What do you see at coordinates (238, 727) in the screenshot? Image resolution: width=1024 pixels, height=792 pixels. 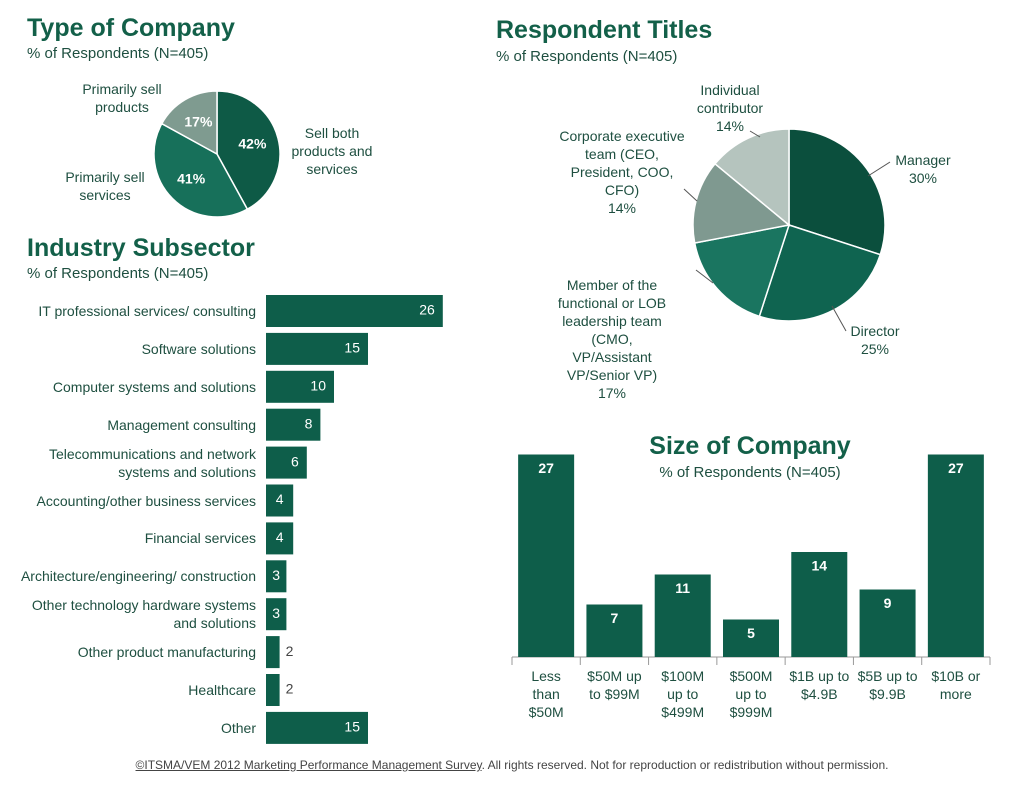 I see `y-tick-label: Other` at bounding box center [238, 727].